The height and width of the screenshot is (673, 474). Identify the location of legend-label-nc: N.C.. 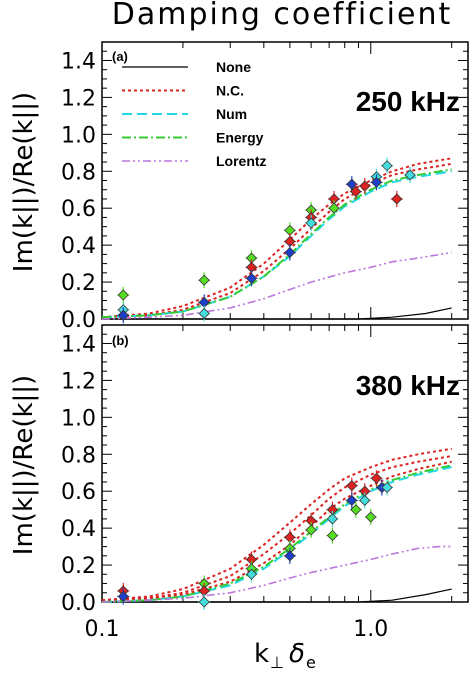
(230, 91).